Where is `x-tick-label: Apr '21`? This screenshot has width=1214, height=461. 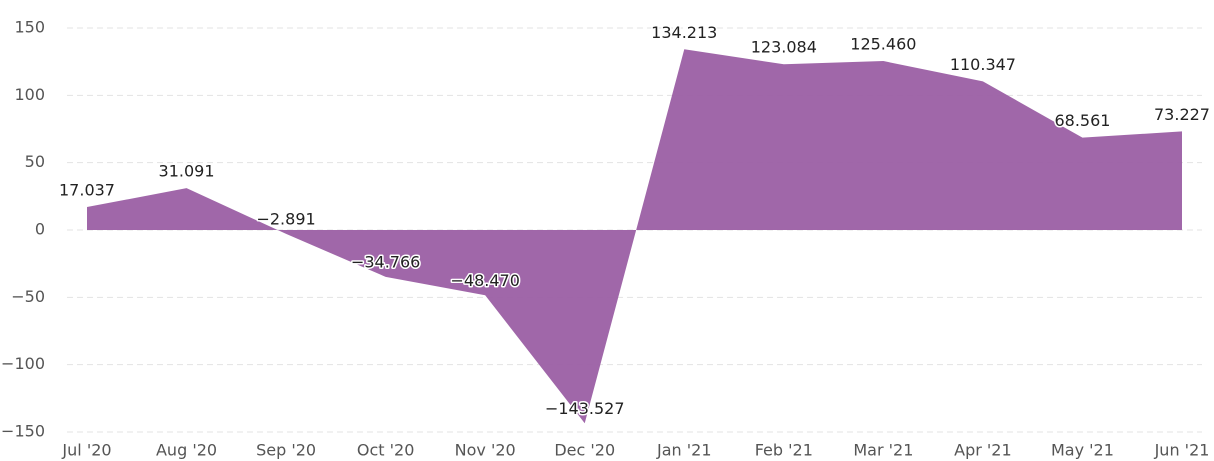 x-tick-label: Apr '21 is located at coordinates (983, 450).